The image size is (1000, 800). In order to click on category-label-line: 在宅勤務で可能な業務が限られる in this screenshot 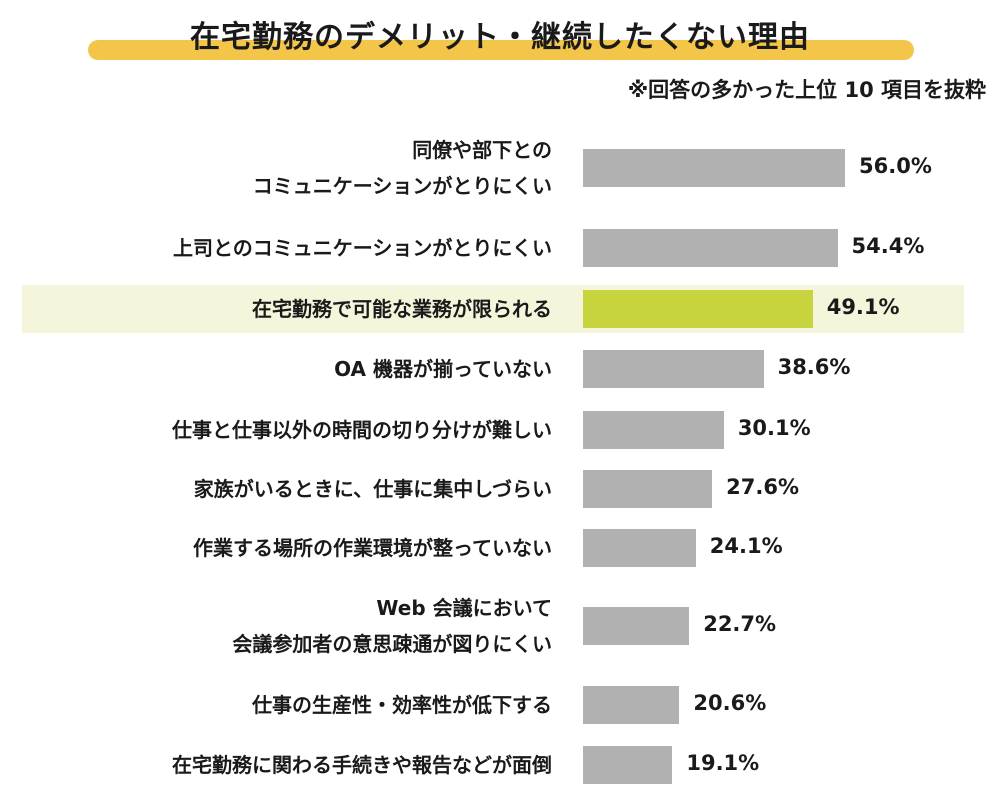, I will do `click(402, 309)`.